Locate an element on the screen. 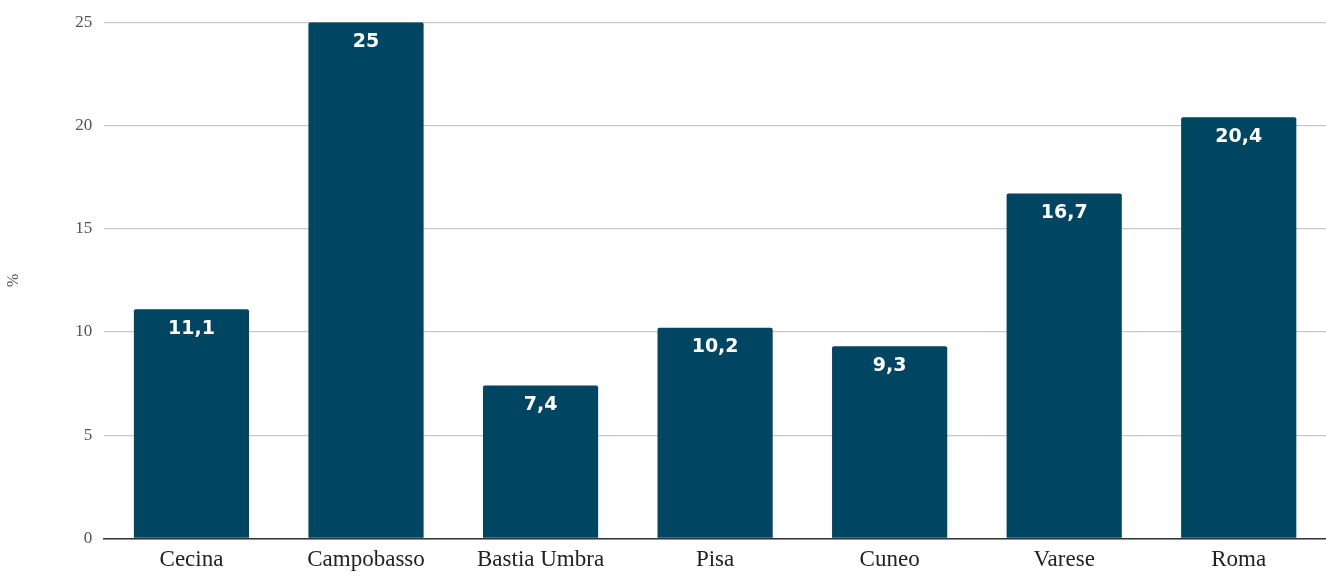 The image size is (1326, 582). y-tick-label: 15 is located at coordinates (84, 228).